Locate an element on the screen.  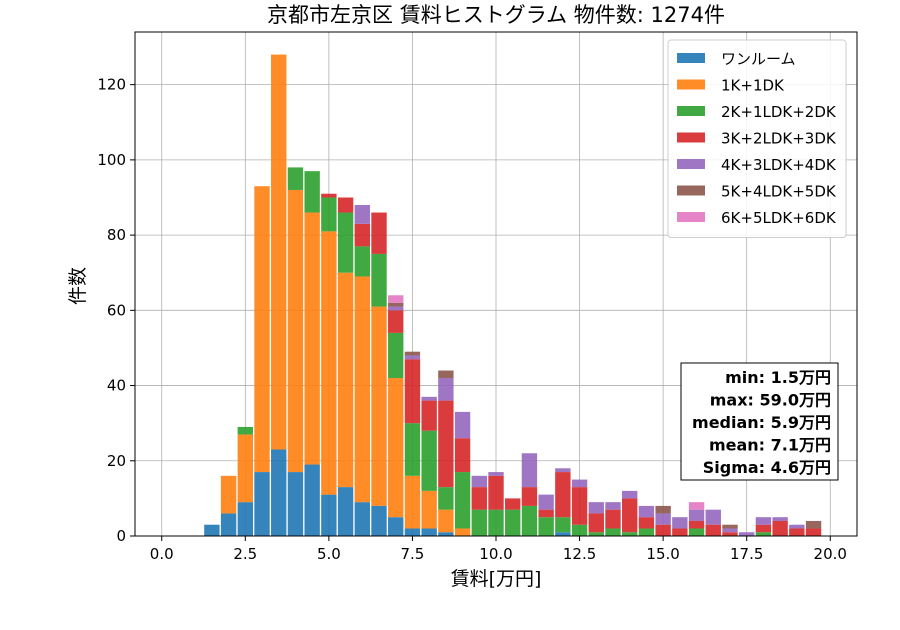
x-tick-label: 2.5 is located at coordinates (245, 554).